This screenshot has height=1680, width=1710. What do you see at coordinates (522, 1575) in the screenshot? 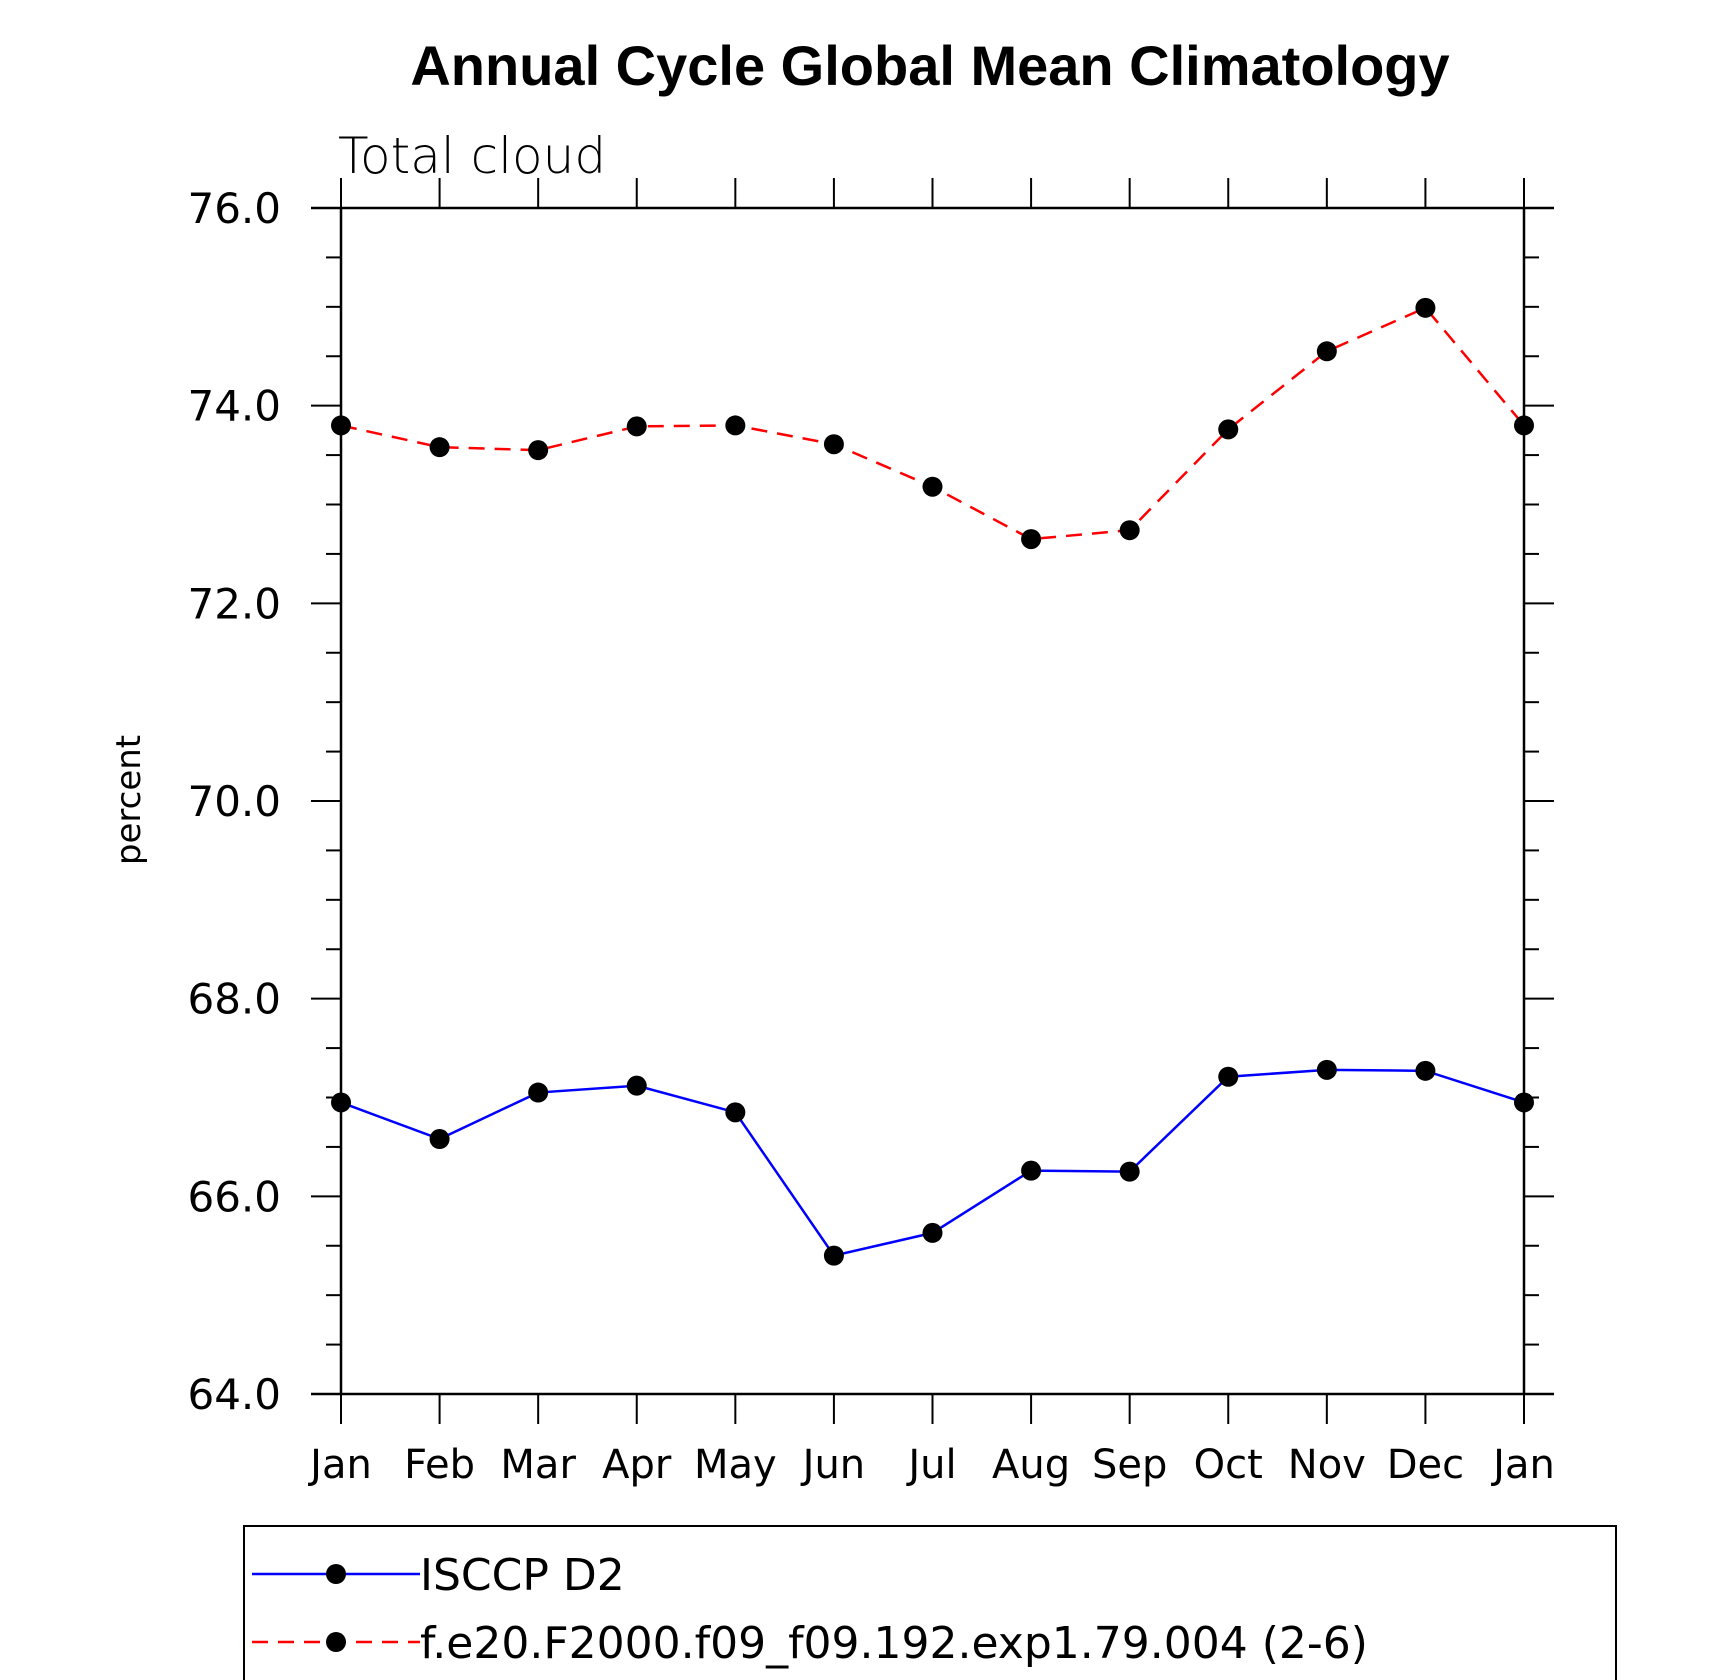
I see `legend-label-isccp: ISCCP D2` at bounding box center [522, 1575].